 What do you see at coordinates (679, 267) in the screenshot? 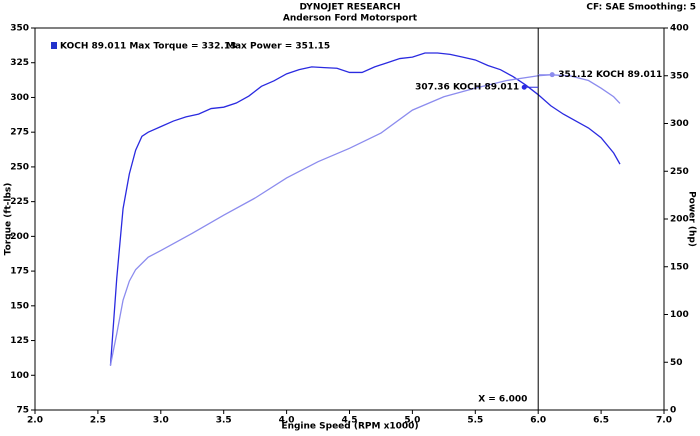
I see `y2-tick-label: 150` at bounding box center [679, 267].